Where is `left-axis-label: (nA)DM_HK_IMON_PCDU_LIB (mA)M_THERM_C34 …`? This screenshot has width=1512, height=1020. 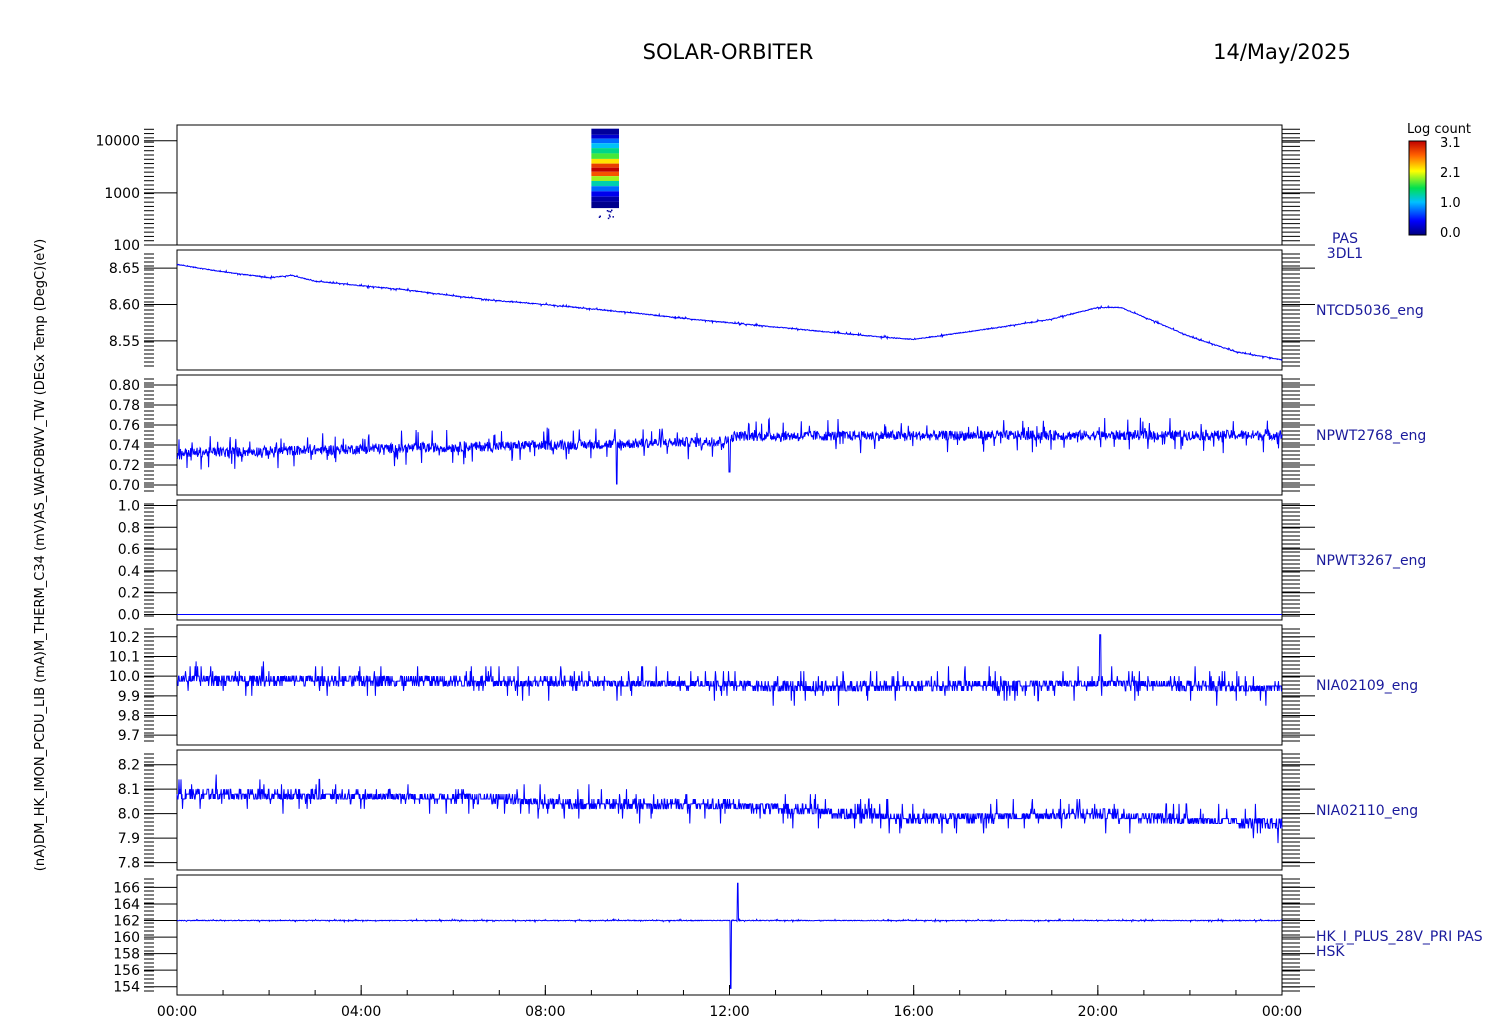 left-axis-label: (nA)DM_HK_IMON_PCDU_LIB (mA)M_THERM_C34 … is located at coordinates (40, 555).